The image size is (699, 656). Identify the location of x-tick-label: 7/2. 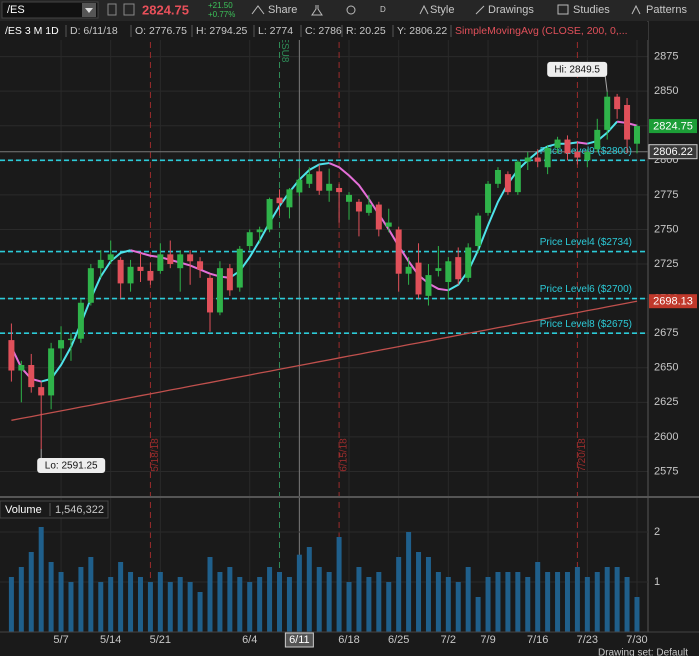
(448, 640).